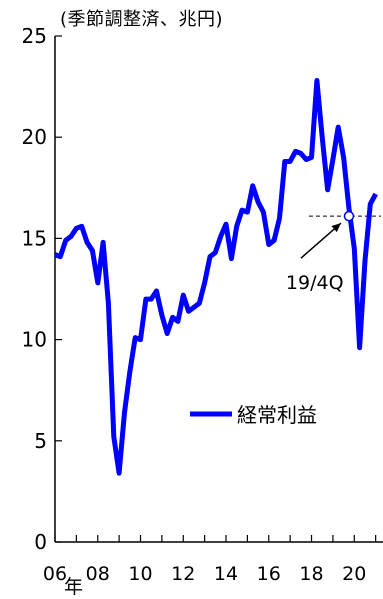  Describe the element at coordinates (226, 574) in the screenshot. I see `x-tick-label: 14` at that location.